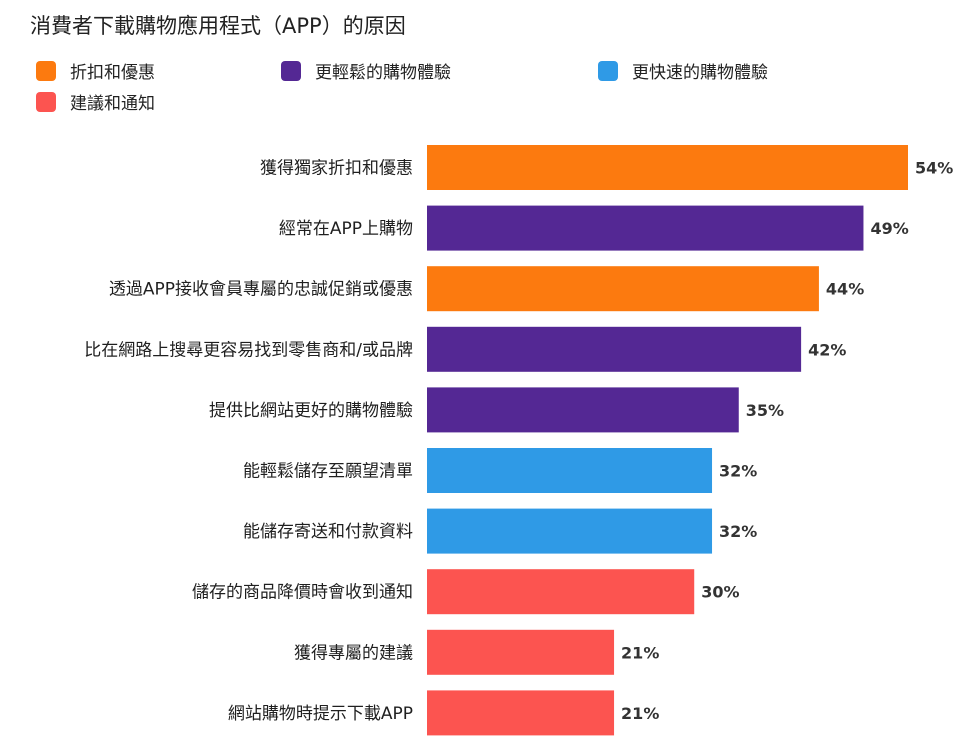  Describe the element at coordinates (353, 653) in the screenshot. I see `category-label: 獲得專屬的建議` at that location.